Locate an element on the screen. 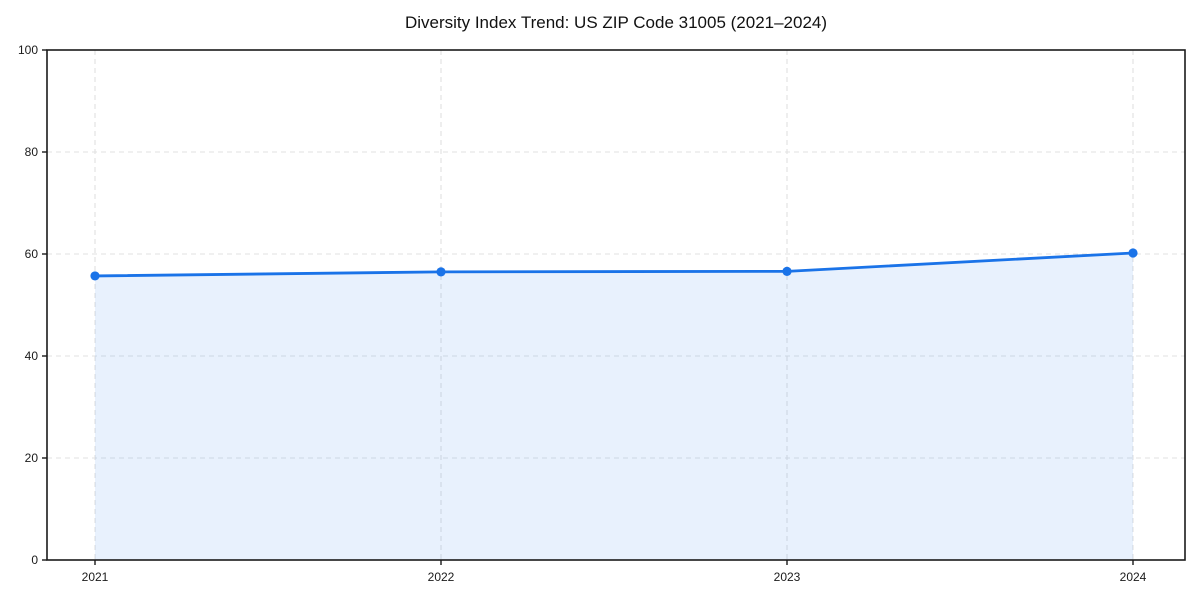  data-point-2024 is located at coordinates (1133, 253).